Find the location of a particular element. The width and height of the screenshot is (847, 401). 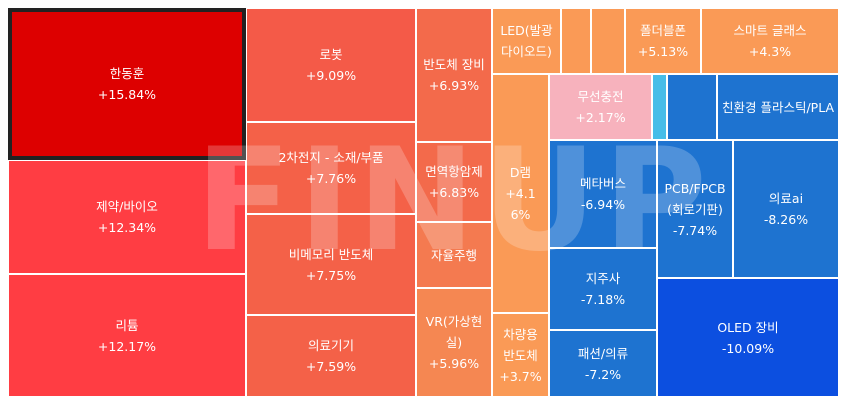

tile-change-value: +12.17% is located at coordinates (127, 346).